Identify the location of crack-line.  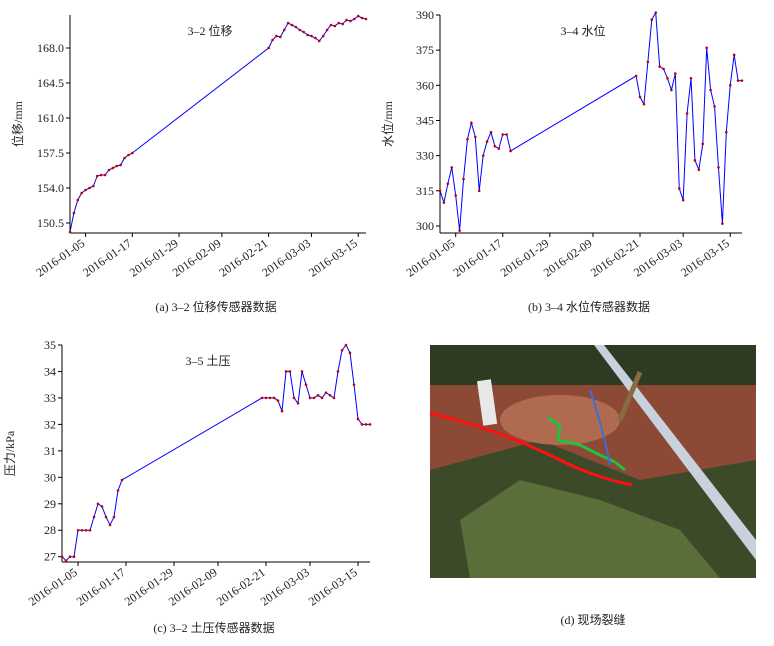
(531, 449).